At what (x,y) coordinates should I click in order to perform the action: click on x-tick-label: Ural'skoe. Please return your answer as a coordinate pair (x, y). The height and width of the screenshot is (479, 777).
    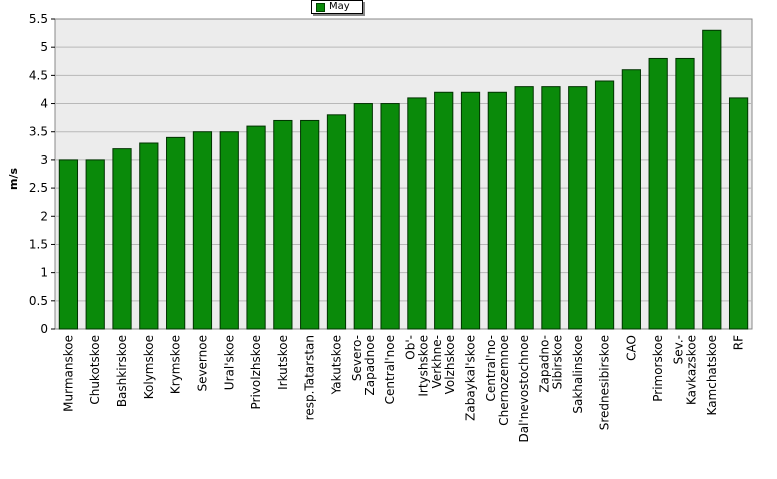
    Looking at the image, I should click on (229, 362).